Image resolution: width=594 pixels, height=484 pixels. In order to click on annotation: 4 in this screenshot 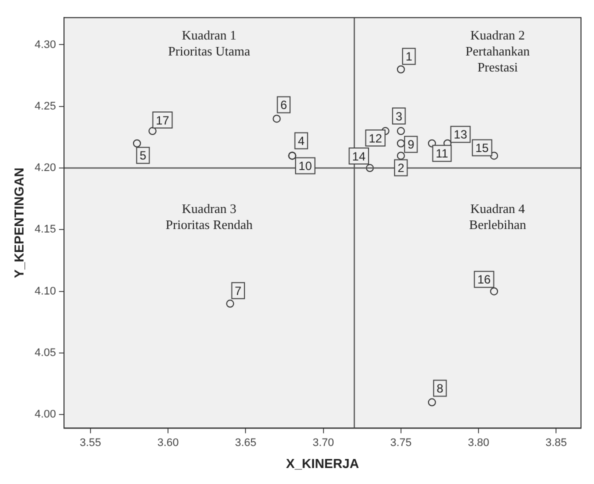, I will do `click(301, 141)`.